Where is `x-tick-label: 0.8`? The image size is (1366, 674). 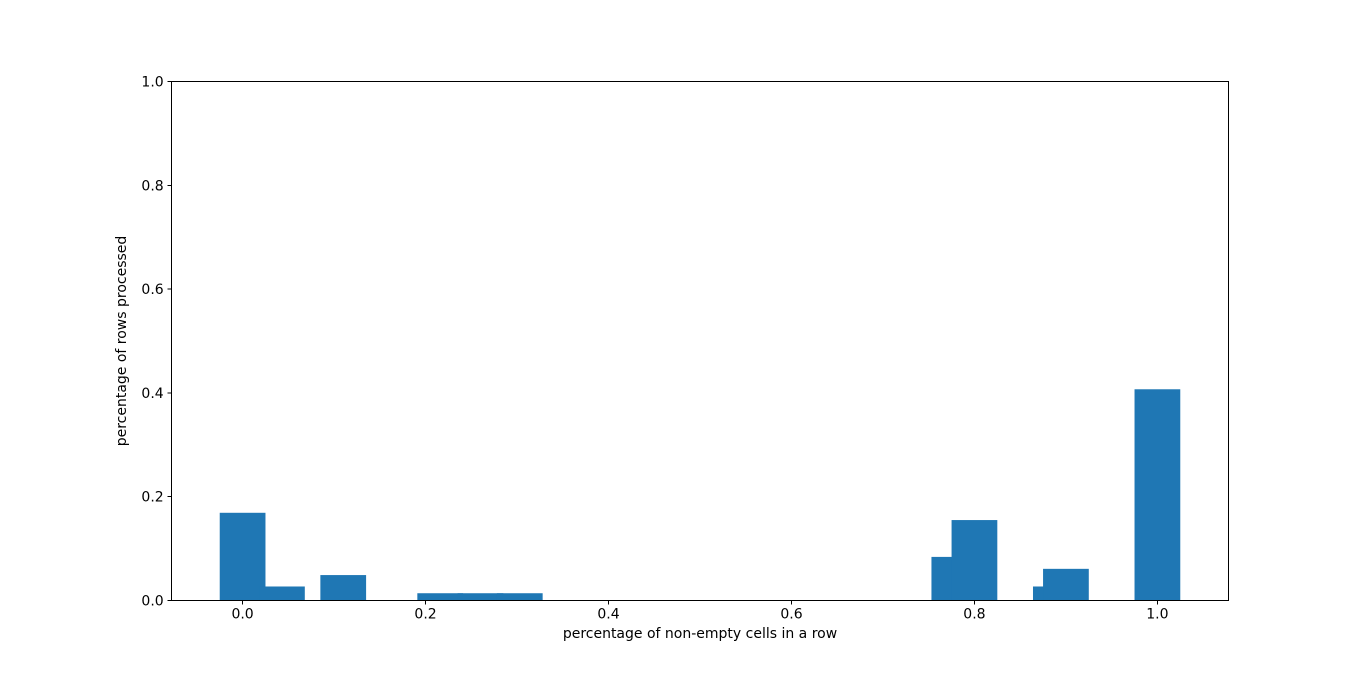
x-tick-label: 0.8 is located at coordinates (974, 615).